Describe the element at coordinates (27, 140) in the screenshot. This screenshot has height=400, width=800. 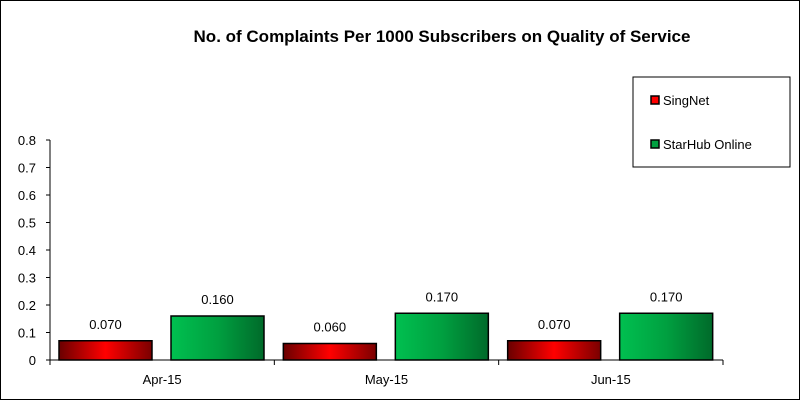
I see `y-tick-label: 0.8` at that location.